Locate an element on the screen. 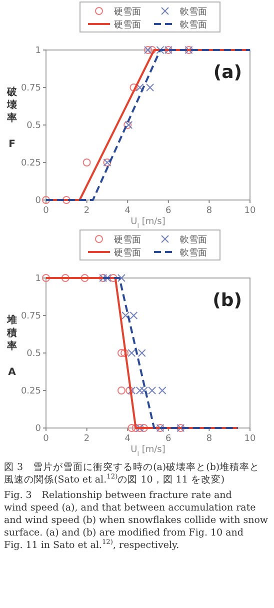 This screenshot has height=608, width=274. text: 破壊率 F is located at coordinates (12, 118).